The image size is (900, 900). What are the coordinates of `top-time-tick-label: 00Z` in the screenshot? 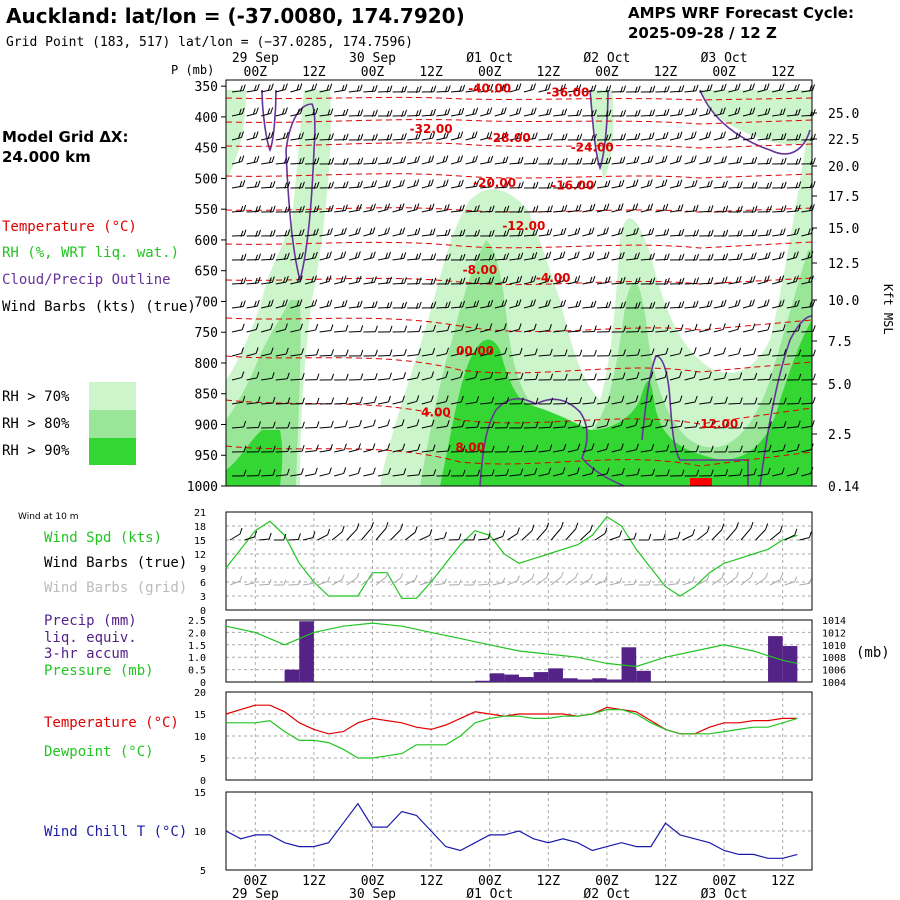 It's located at (490, 72).